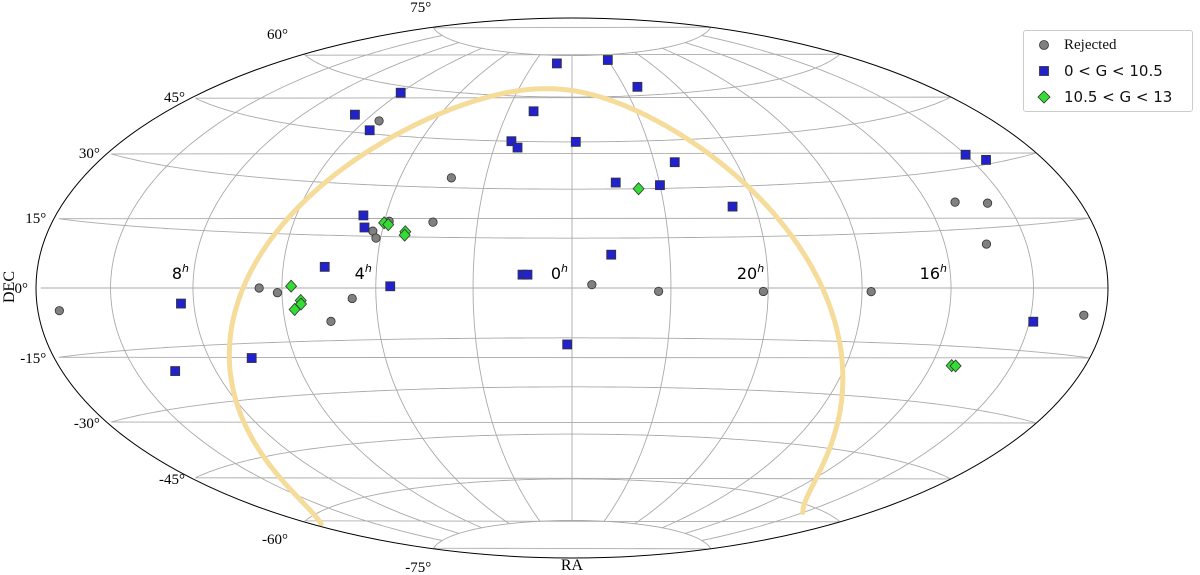 Image resolution: width=1200 pixels, height=575 pixels. I want to click on ra-tick-label: 4h, so click(363, 272).